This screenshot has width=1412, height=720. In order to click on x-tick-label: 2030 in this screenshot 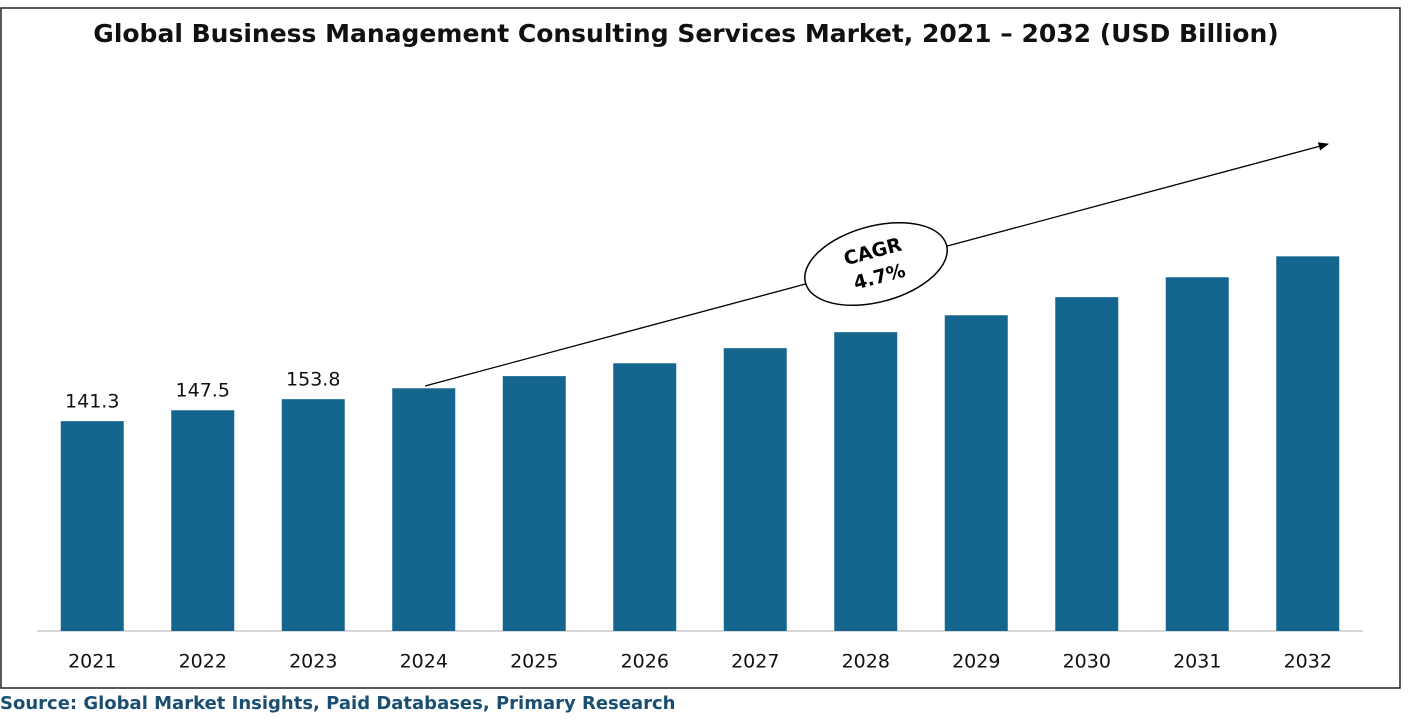, I will do `click(1087, 662)`.